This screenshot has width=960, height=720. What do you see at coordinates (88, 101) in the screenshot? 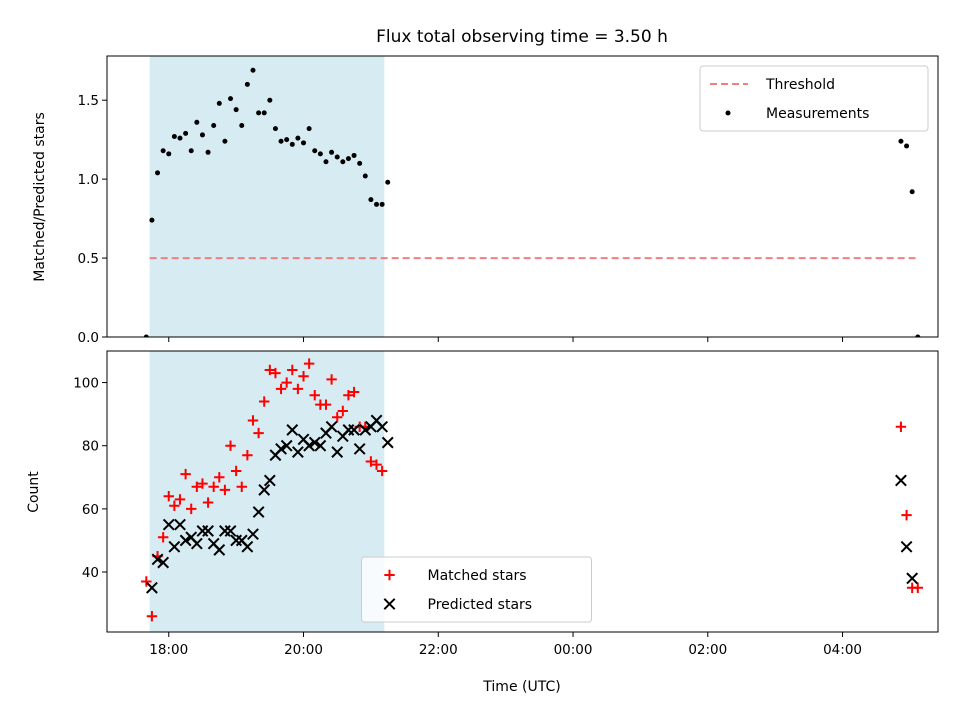
I see `y-tick-label: 1.5` at bounding box center [88, 101].